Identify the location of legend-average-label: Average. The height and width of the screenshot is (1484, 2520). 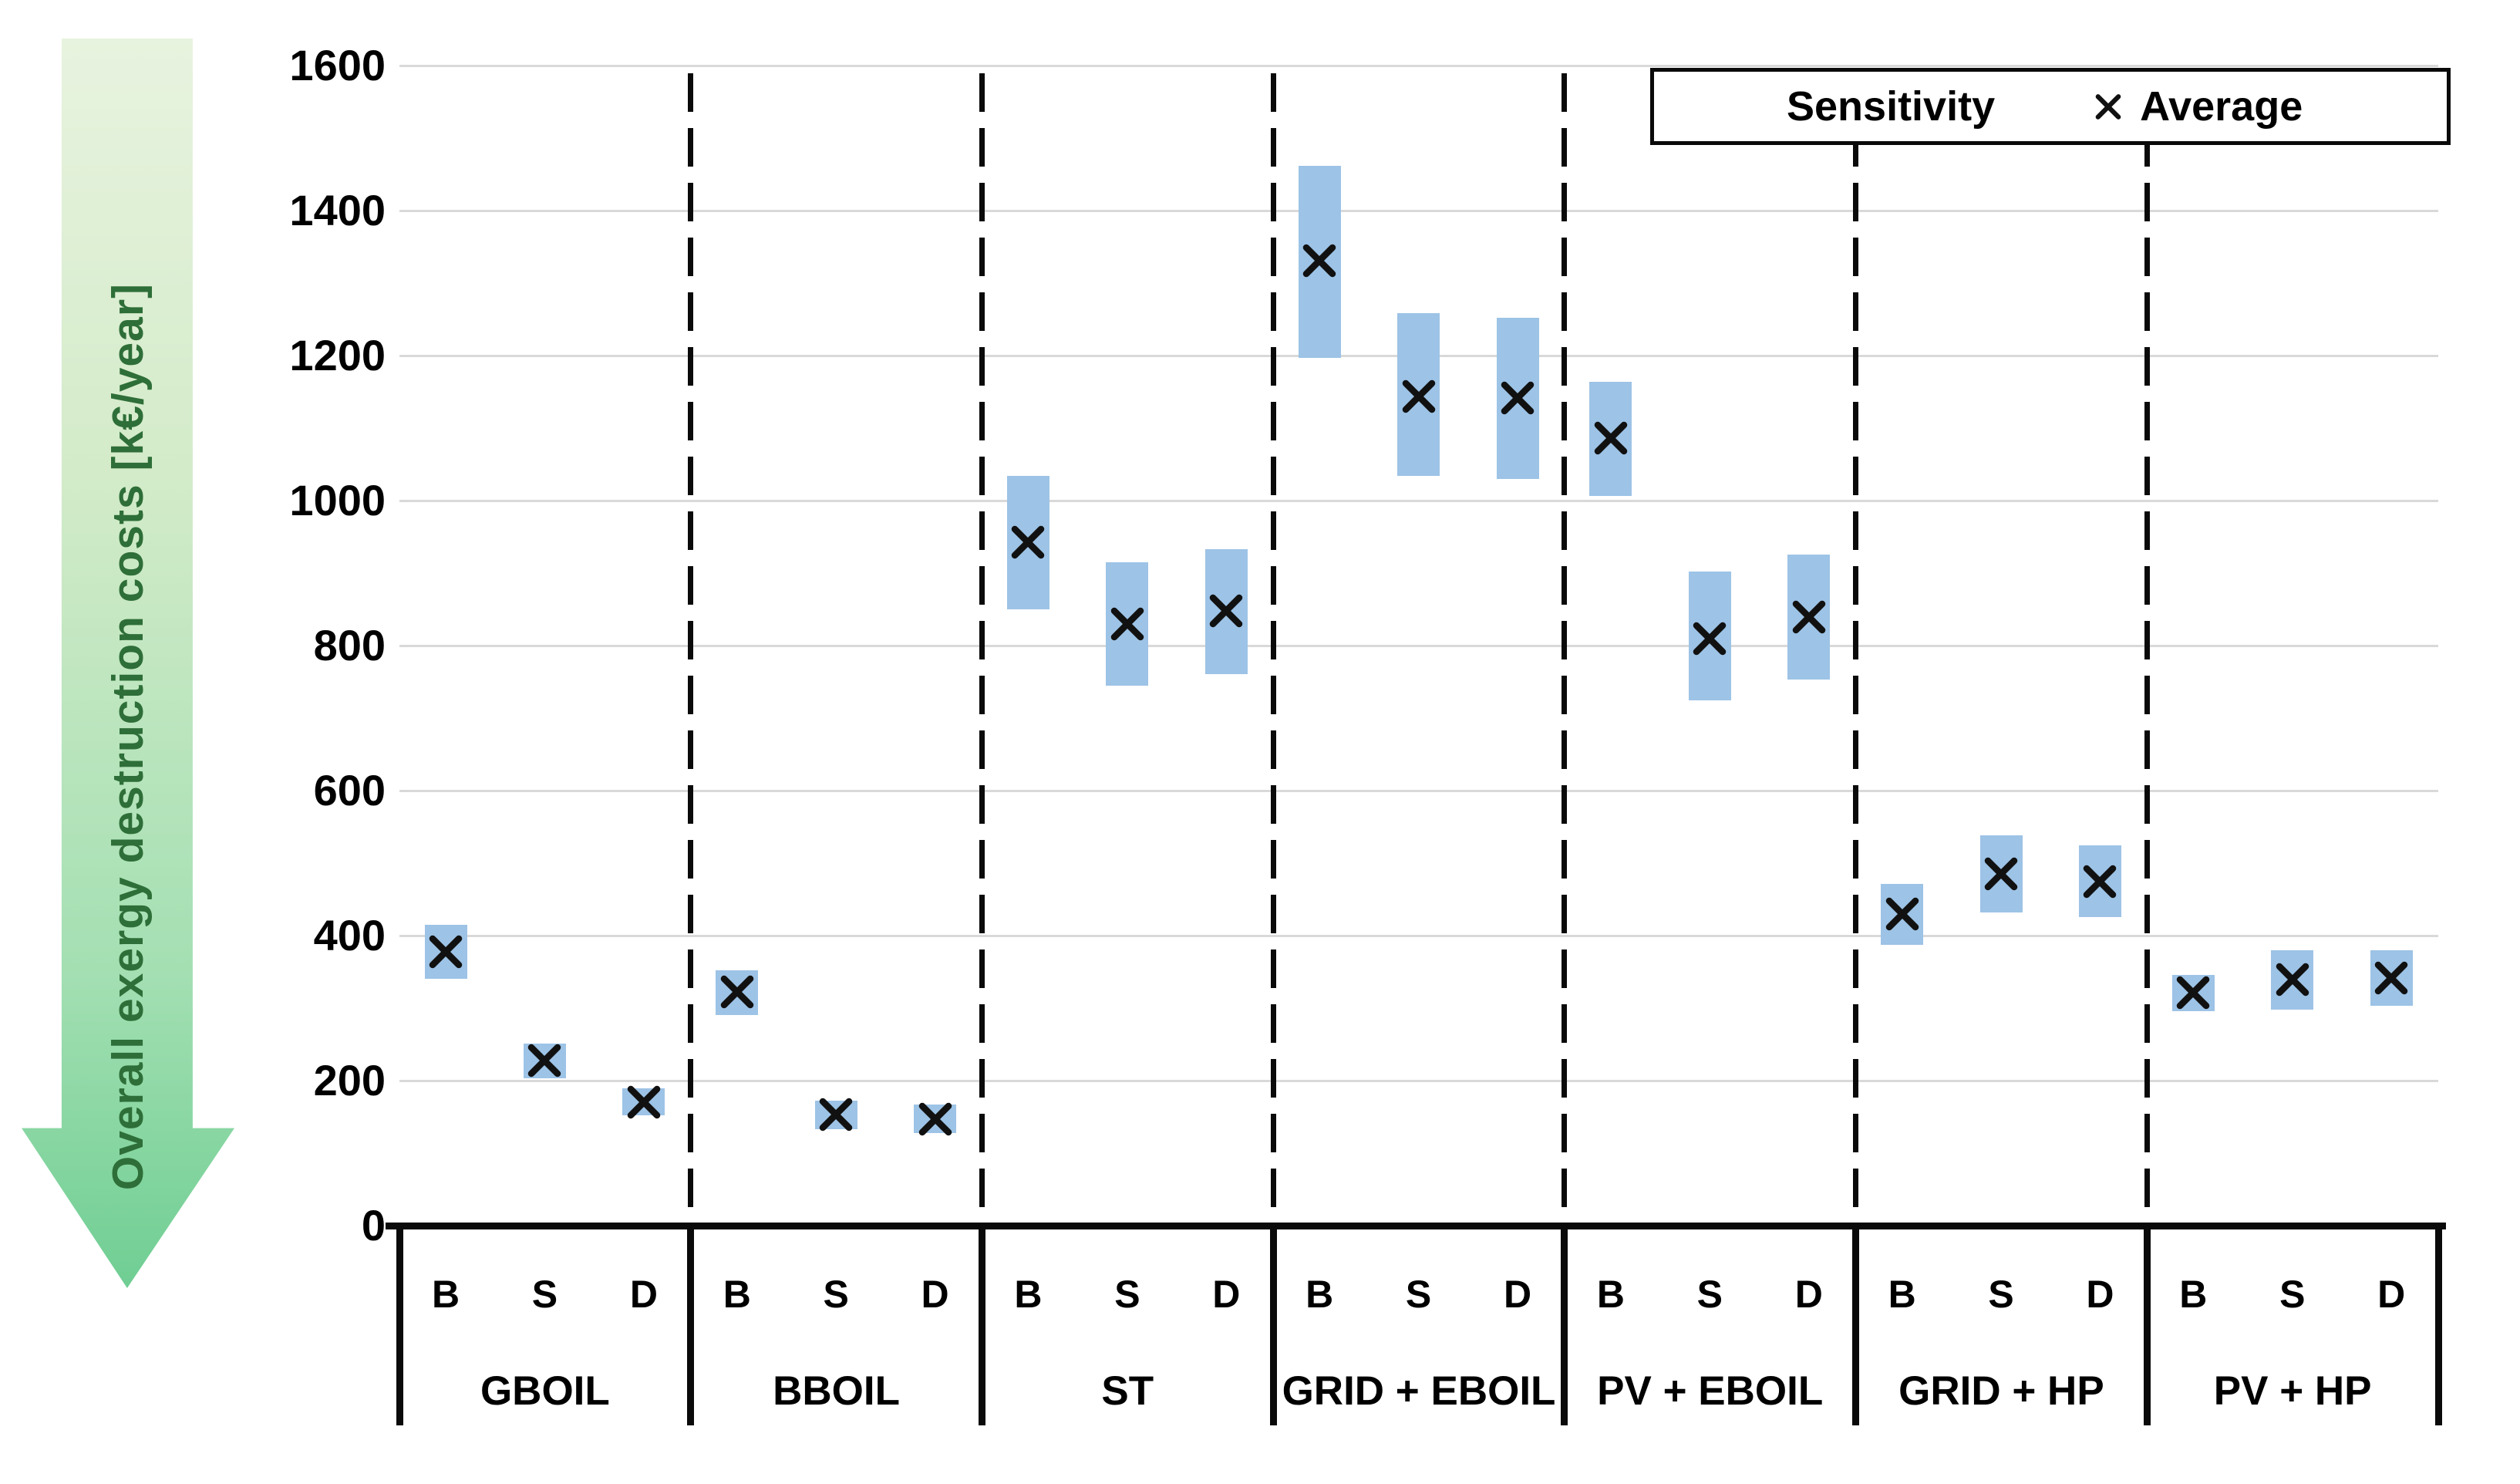
(2221, 106).